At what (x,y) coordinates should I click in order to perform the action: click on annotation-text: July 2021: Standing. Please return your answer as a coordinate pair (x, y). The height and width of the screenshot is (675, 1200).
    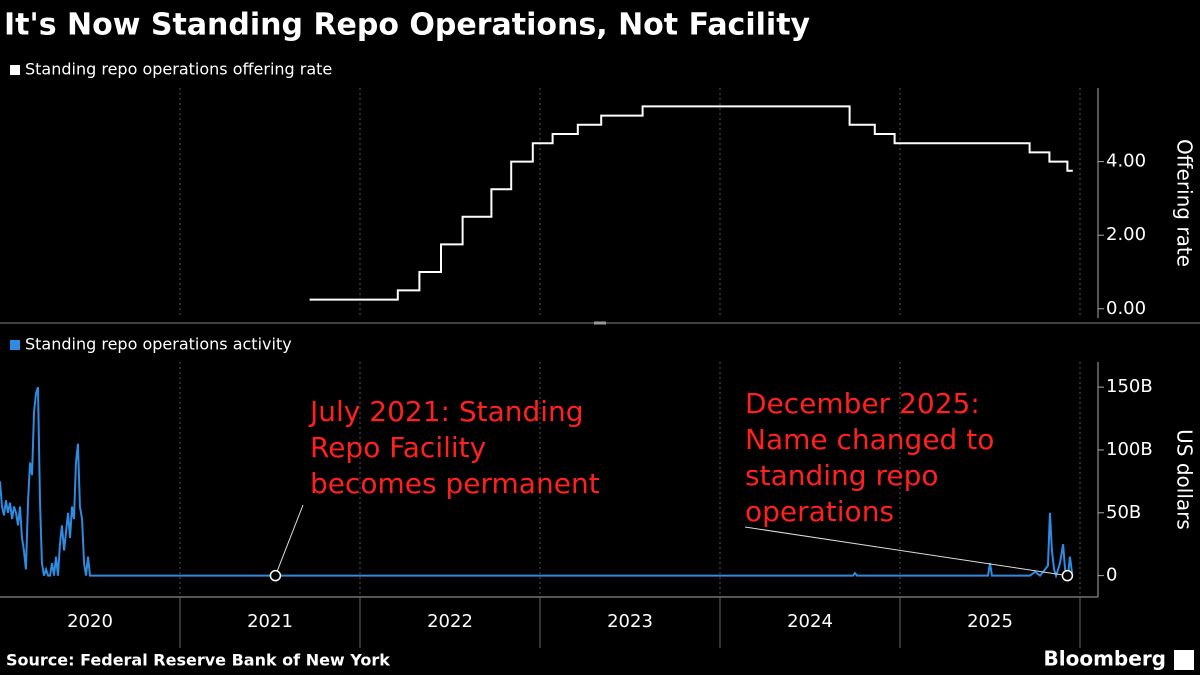
    Looking at the image, I should click on (446, 411).